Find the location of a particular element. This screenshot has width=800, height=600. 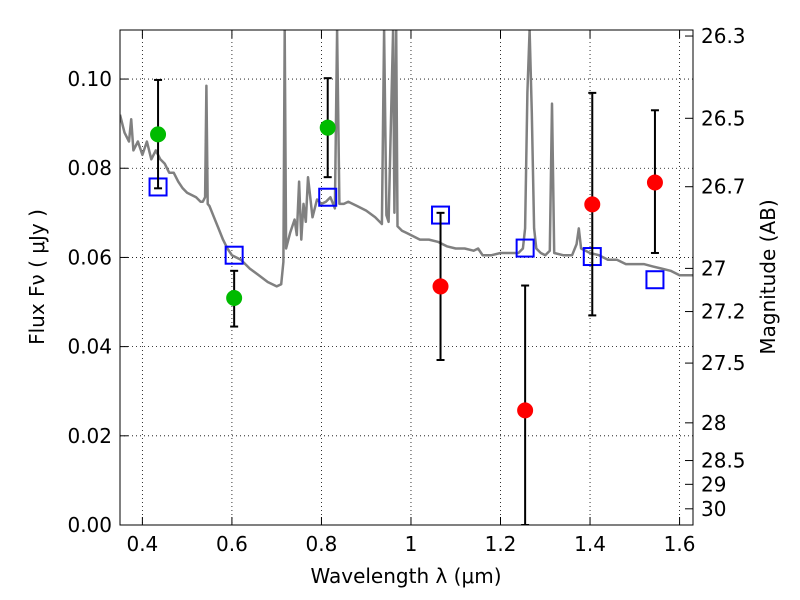

y-tick-label: 0.02 is located at coordinates (89, 436).